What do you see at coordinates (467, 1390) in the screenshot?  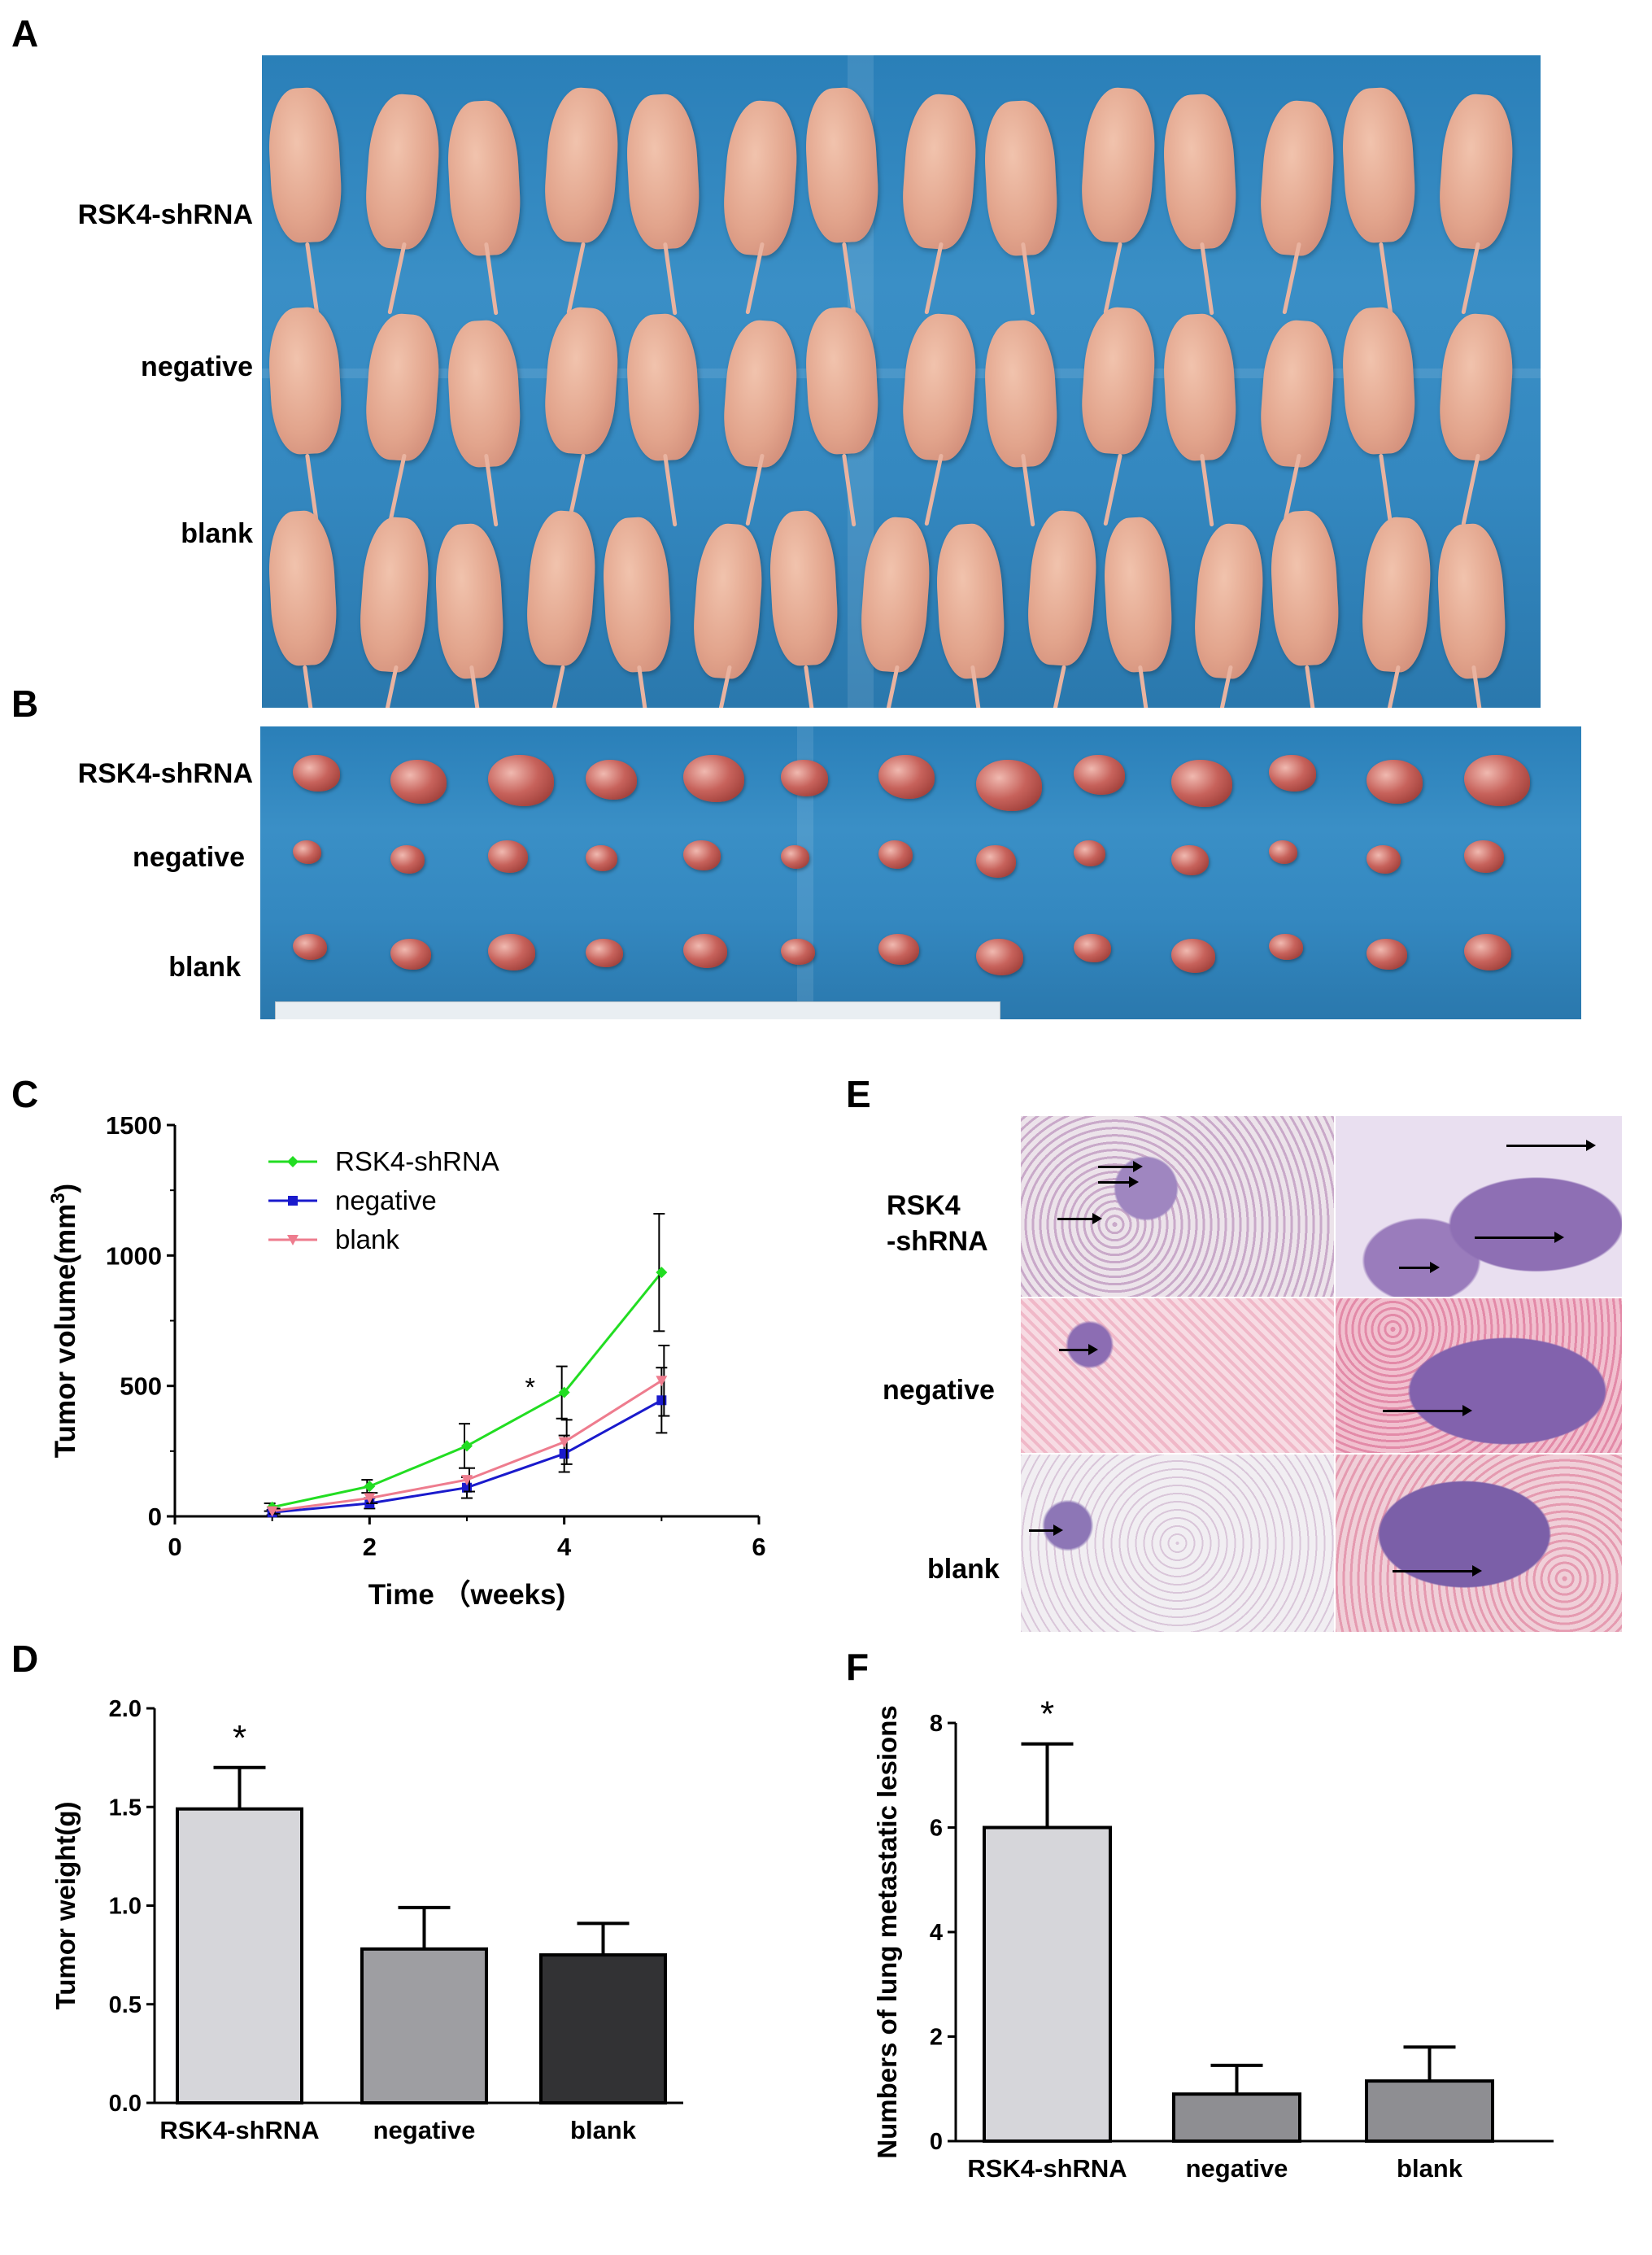 I see `series-line` at bounding box center [467, 1390].